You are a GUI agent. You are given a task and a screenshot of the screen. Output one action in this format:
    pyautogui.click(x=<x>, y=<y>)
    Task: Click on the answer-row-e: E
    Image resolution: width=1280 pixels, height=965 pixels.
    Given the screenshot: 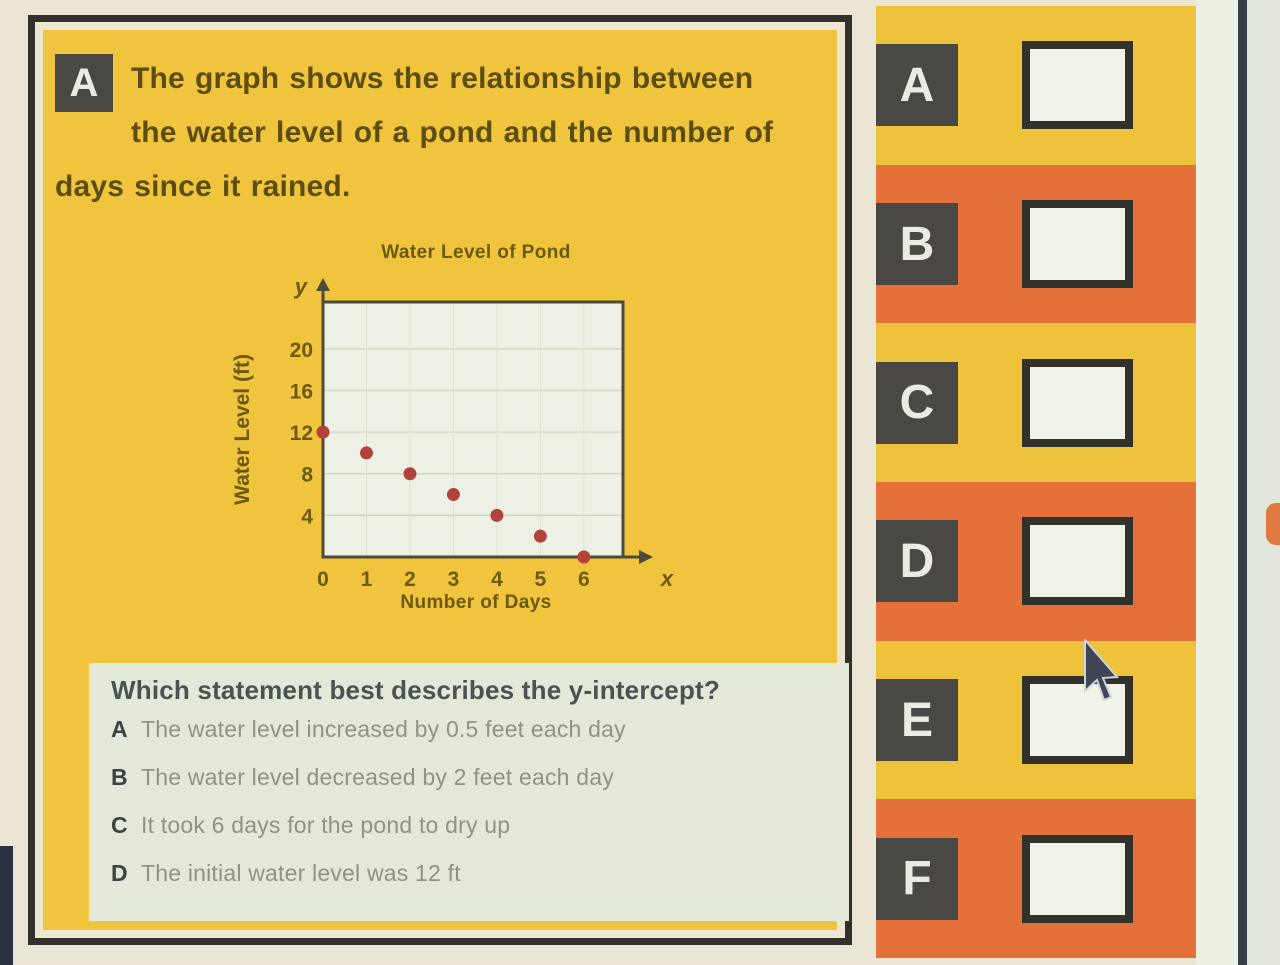 What is the action you would take?
    pyautogui.click(x=1036, y=720)
    